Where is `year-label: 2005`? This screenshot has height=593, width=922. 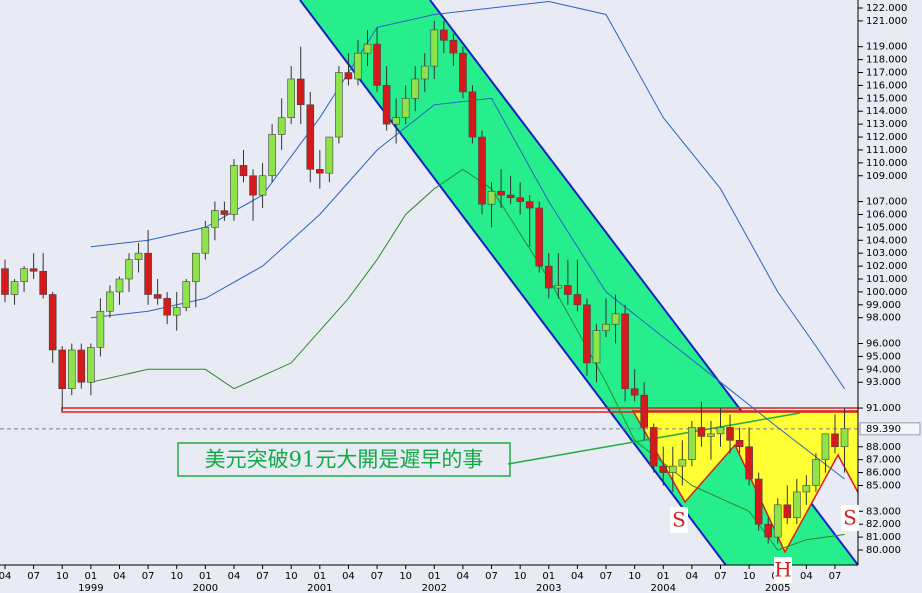
year-label: 2005 is located at coordinates (777, 588).